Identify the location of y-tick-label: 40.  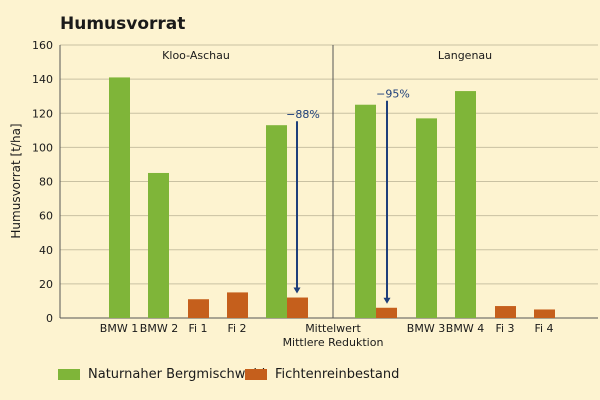
(46, 250).